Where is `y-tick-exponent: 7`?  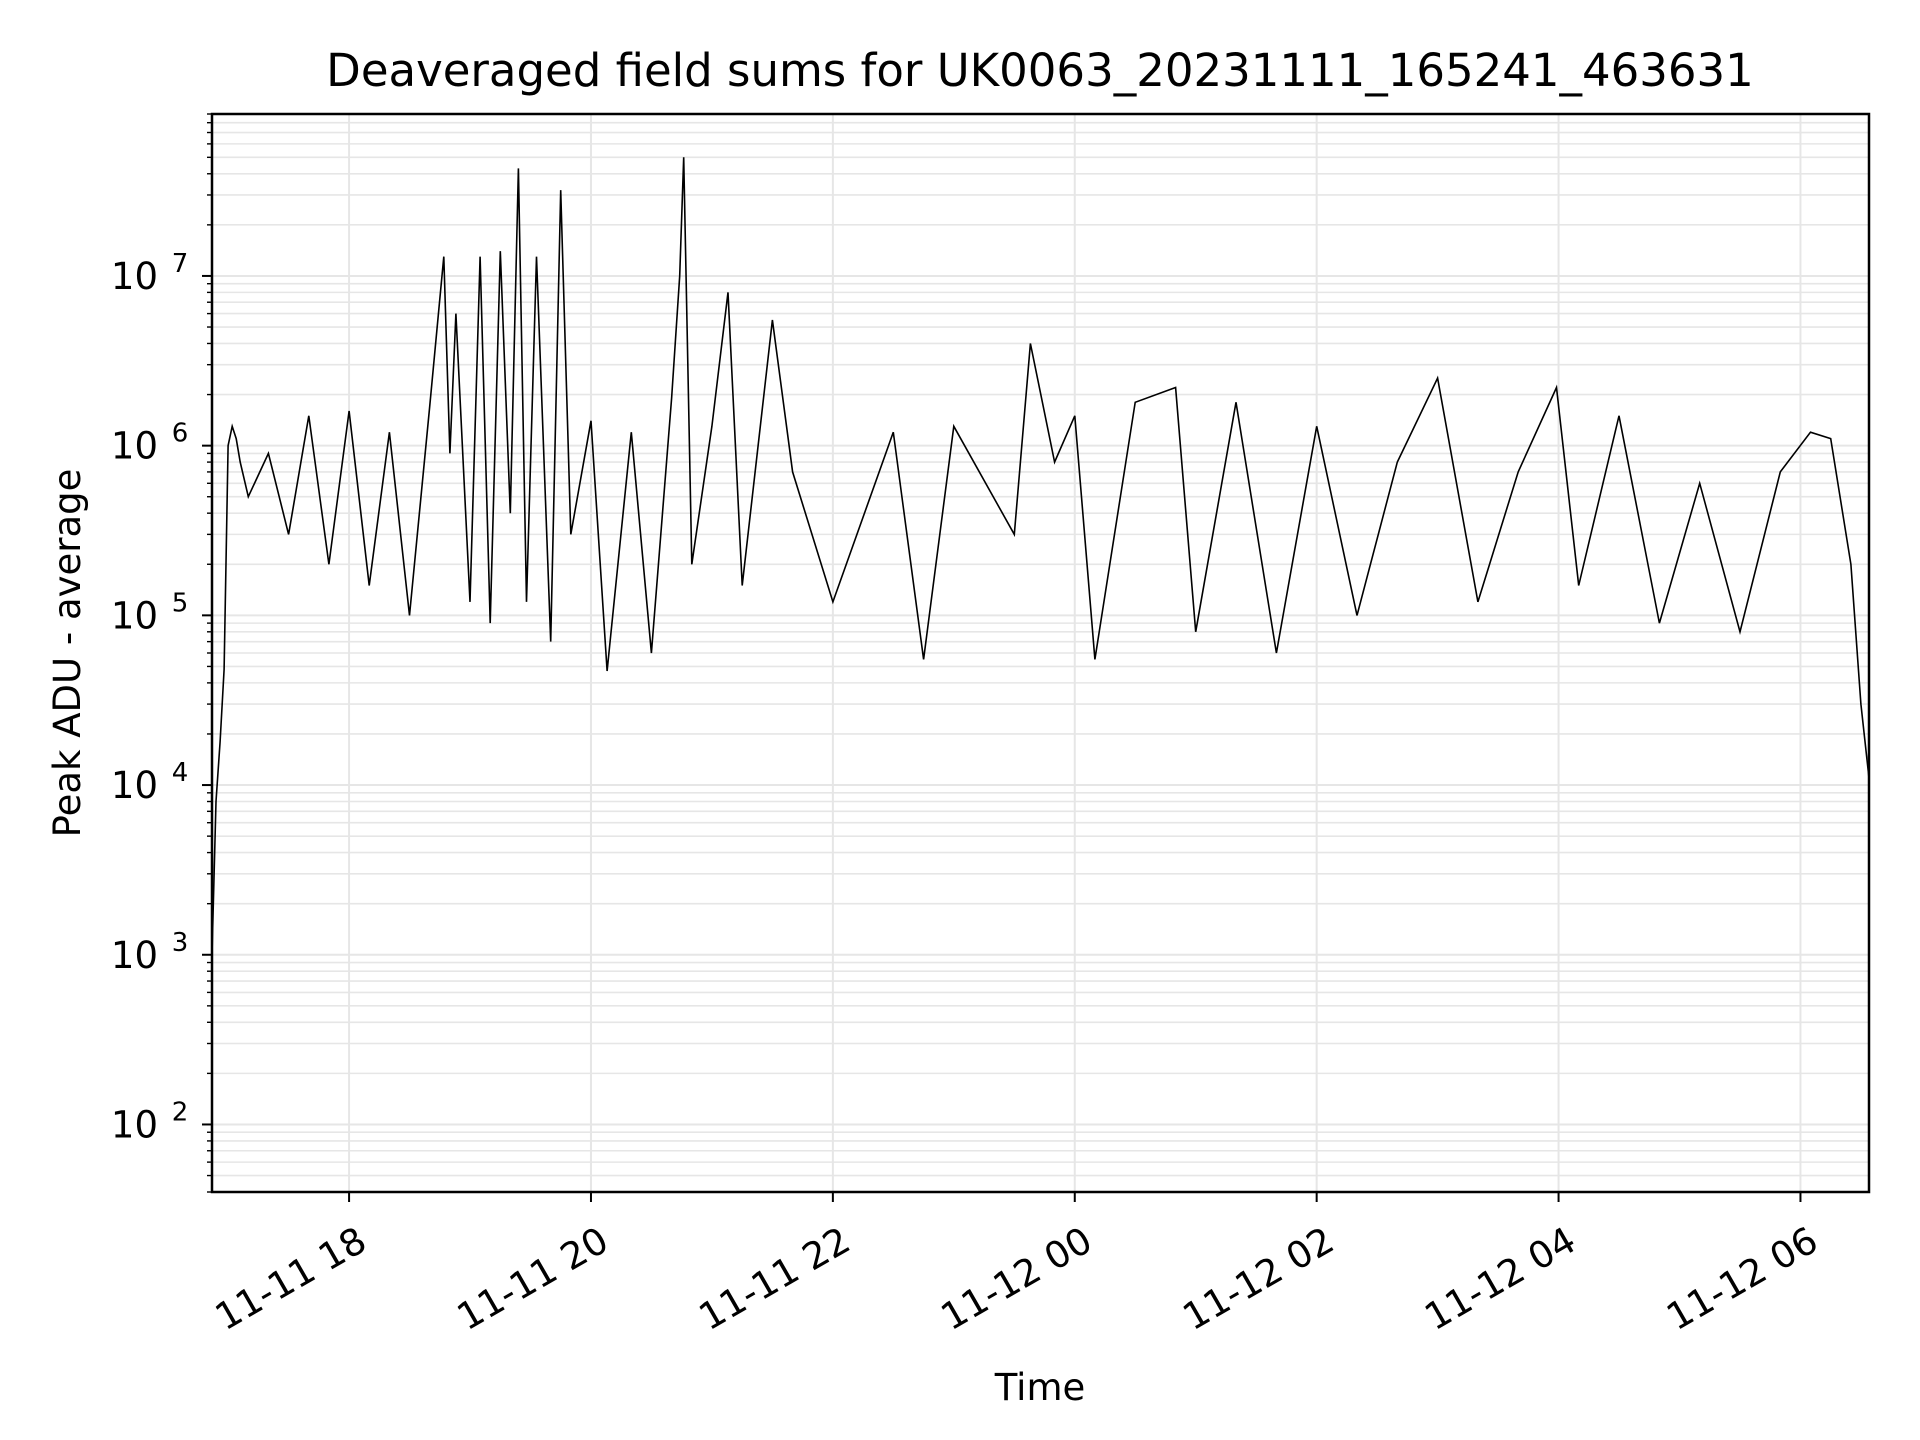 y-tick-exponent: 7 is located at coordinates (180, 264).